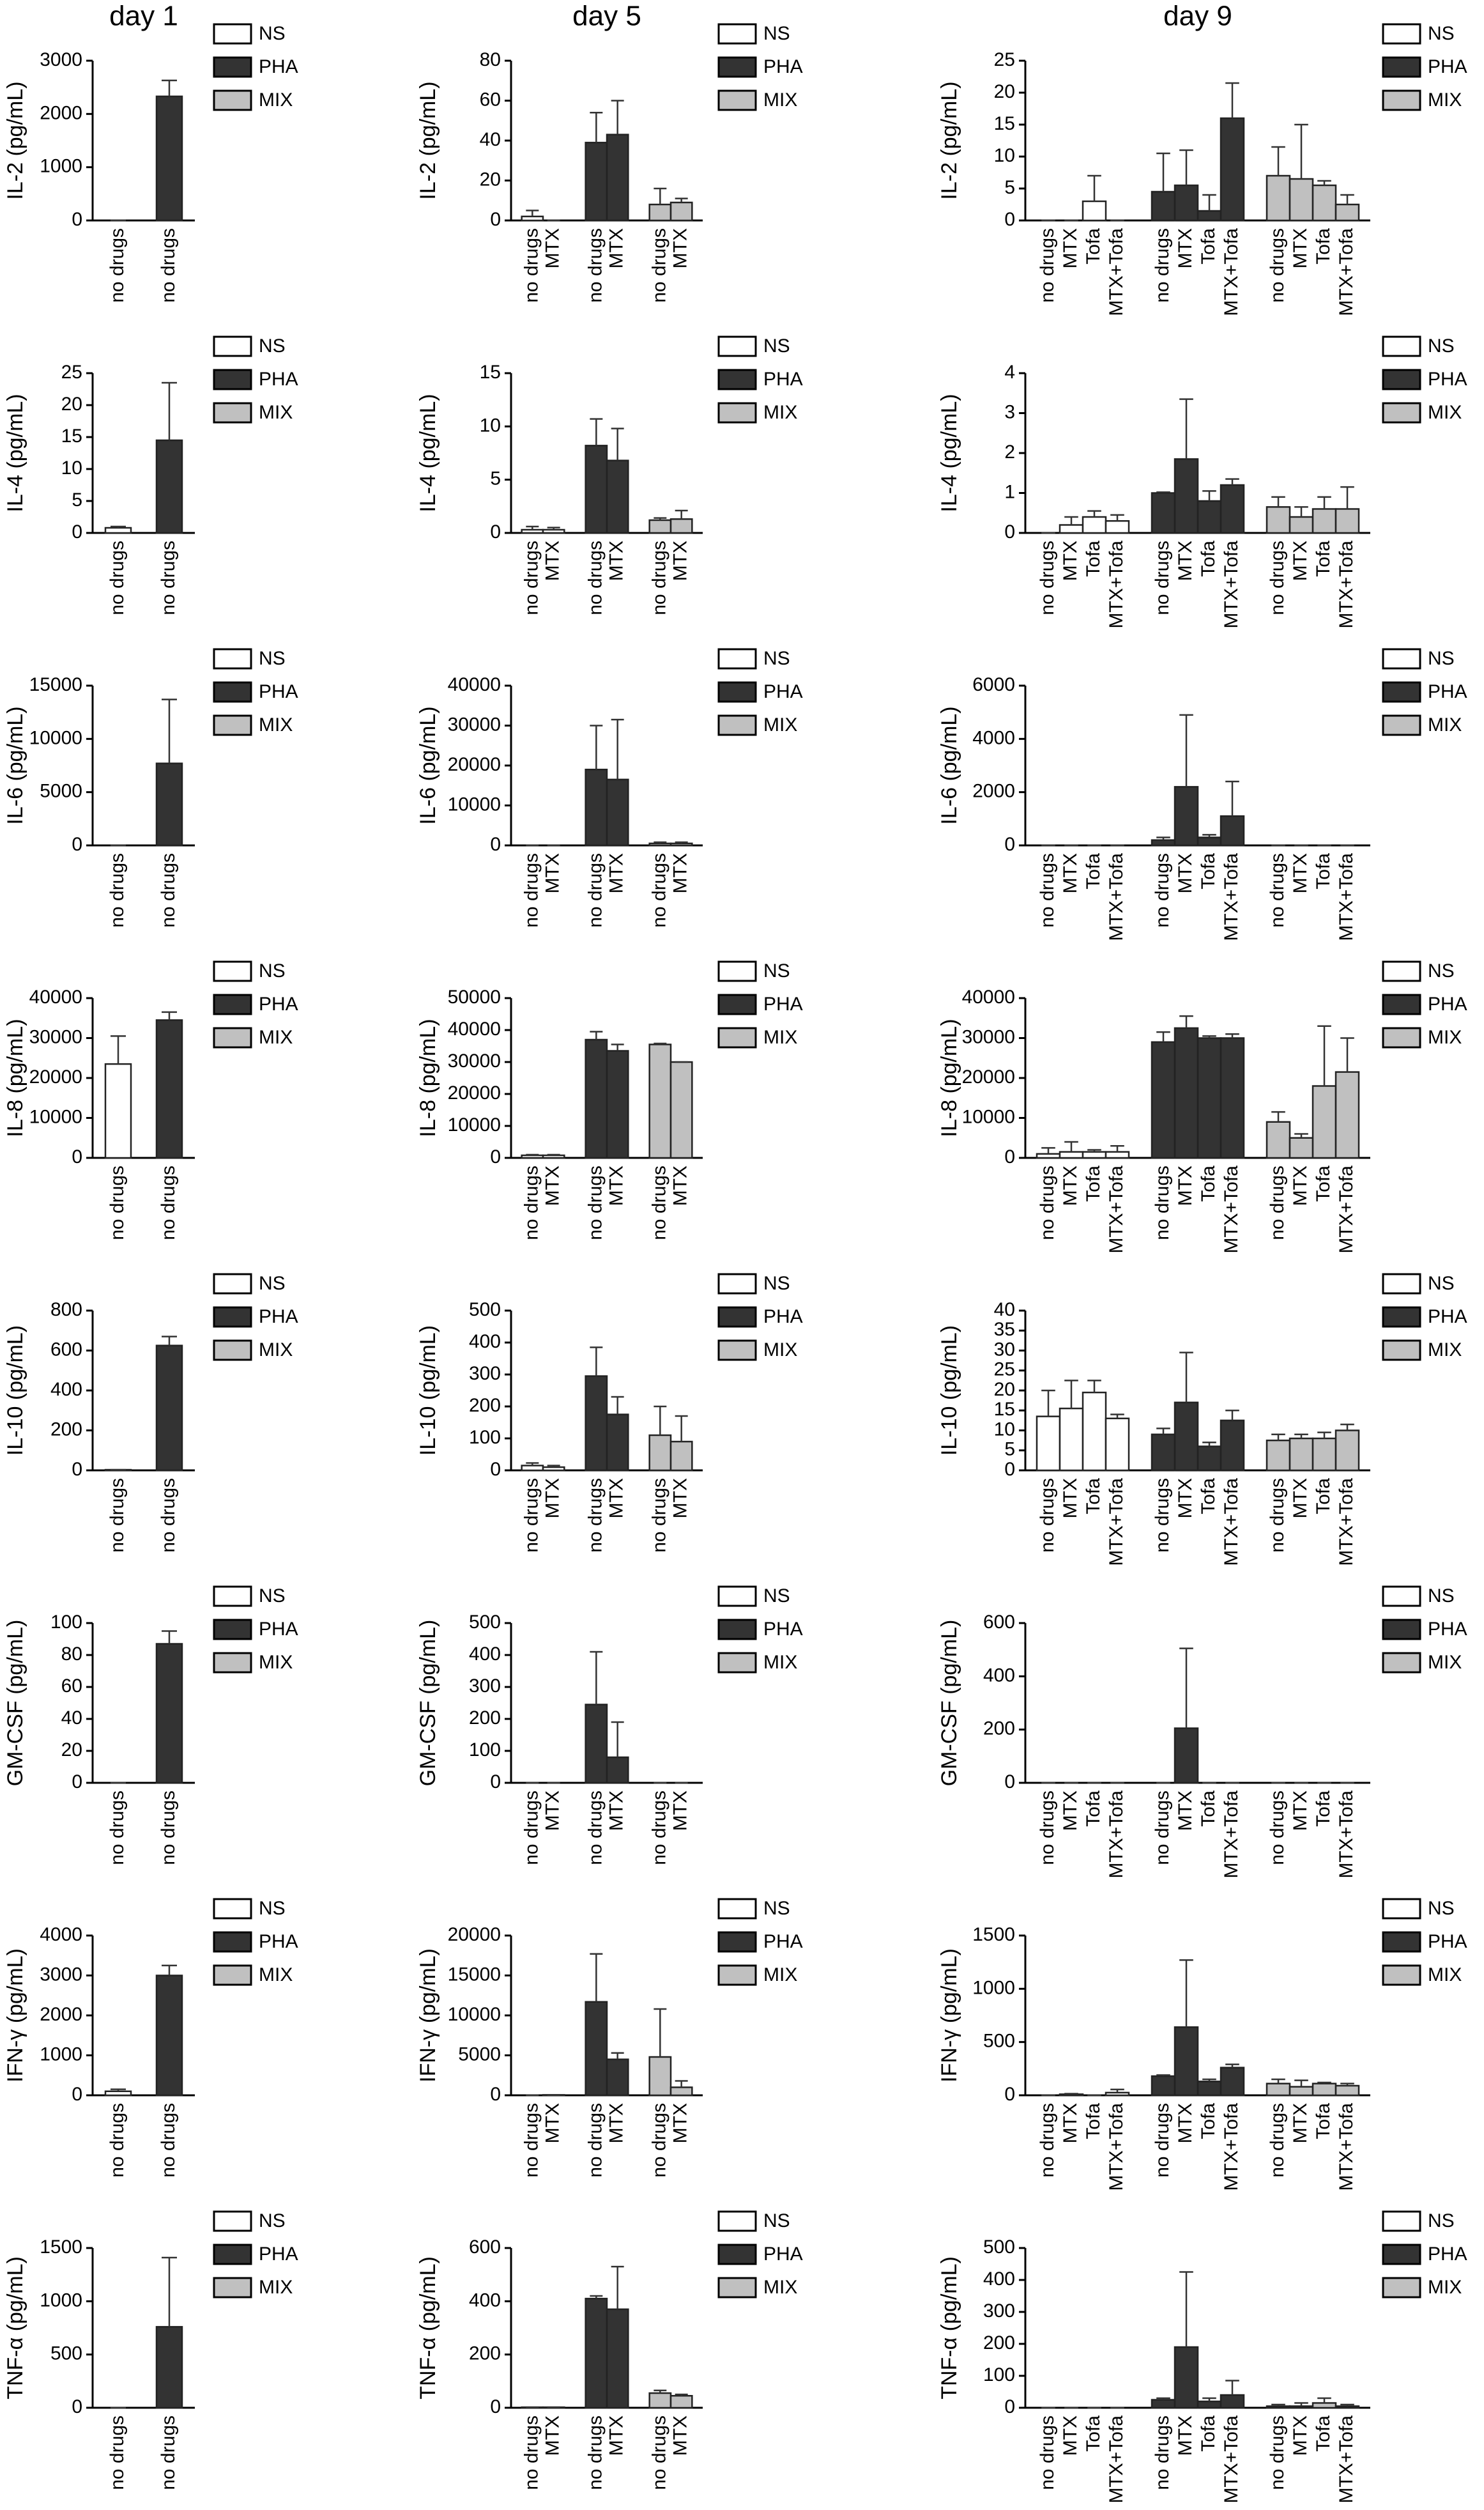 The width and height of the screenshot is (1484, 2510). Describe the element at coordinates (55, 737) in the screenshot. I see `y-tick-label: 10000` at that location.